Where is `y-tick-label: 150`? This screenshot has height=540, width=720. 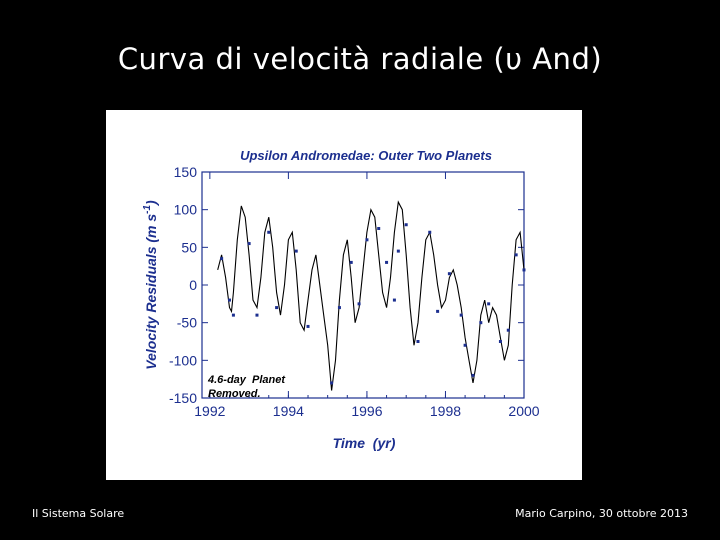
y-tick-label: 150 is located at coordinates (186, 172).